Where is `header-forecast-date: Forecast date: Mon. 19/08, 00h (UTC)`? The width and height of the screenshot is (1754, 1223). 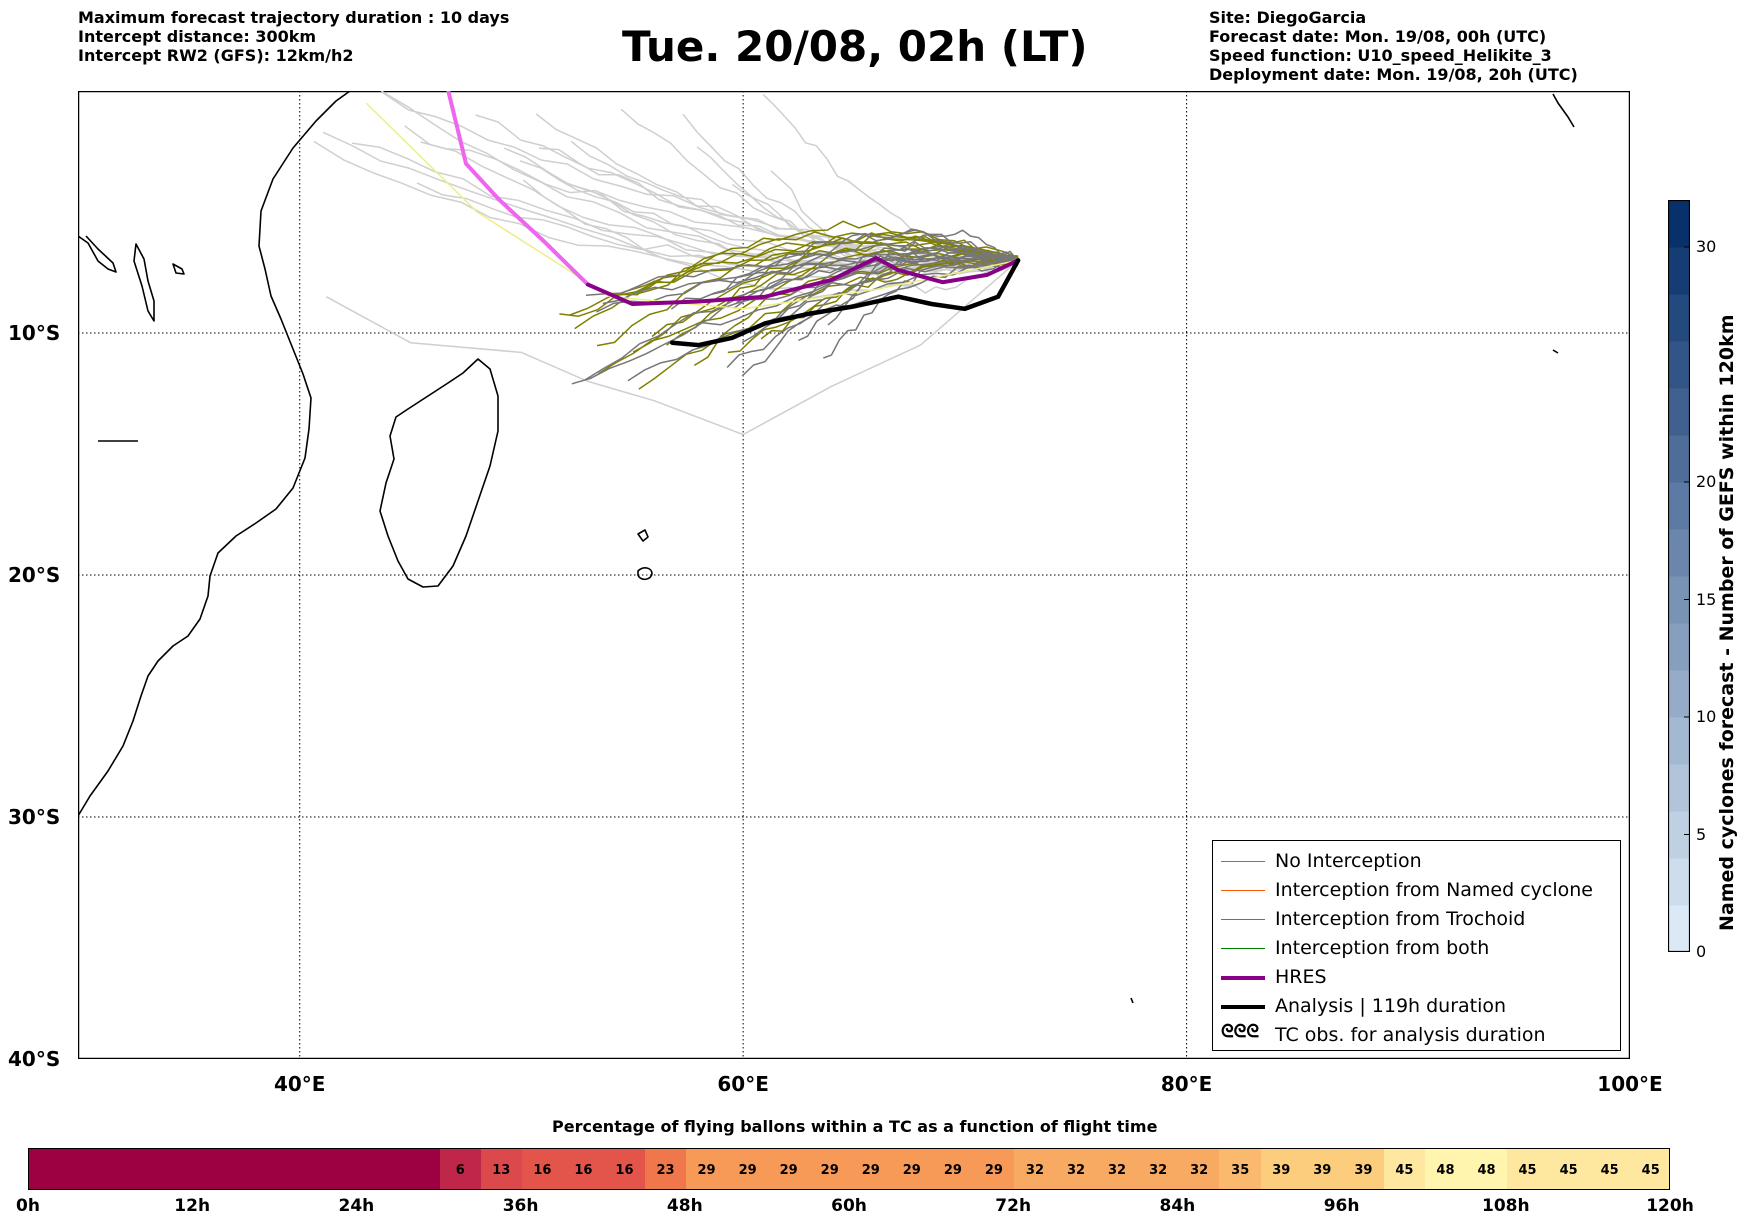 header-forecast-date: Forecast date: Mon. 19/08, 00h (UTC) is located at coordinates (1378, 36).